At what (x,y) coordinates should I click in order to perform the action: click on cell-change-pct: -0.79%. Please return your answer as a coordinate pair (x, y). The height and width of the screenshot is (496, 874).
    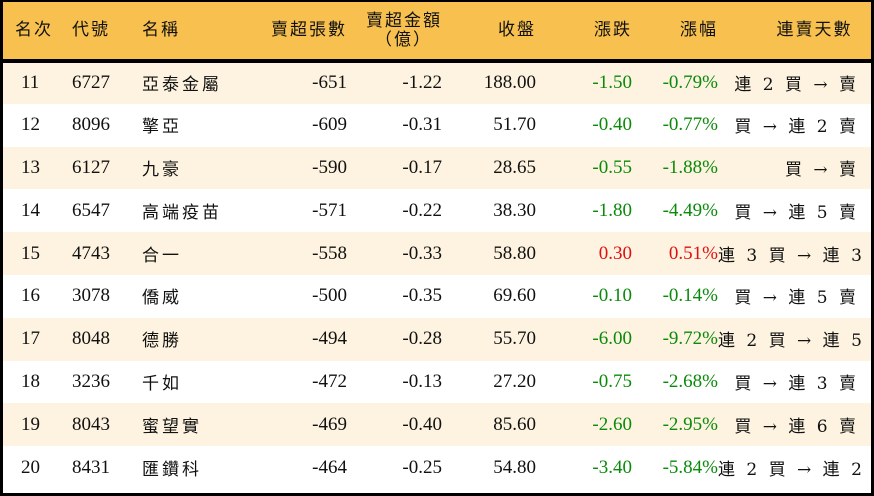
    Looking at the image, I should click on (690, 83).